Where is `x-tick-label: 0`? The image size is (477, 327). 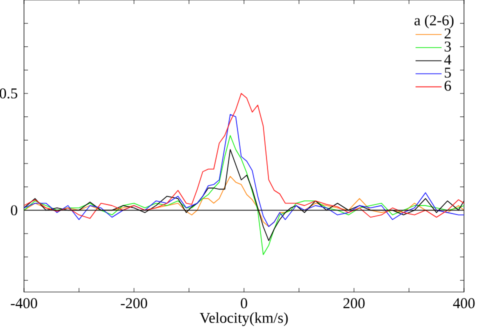 x-tick-label: 0 is located at coordinates (244, 303).